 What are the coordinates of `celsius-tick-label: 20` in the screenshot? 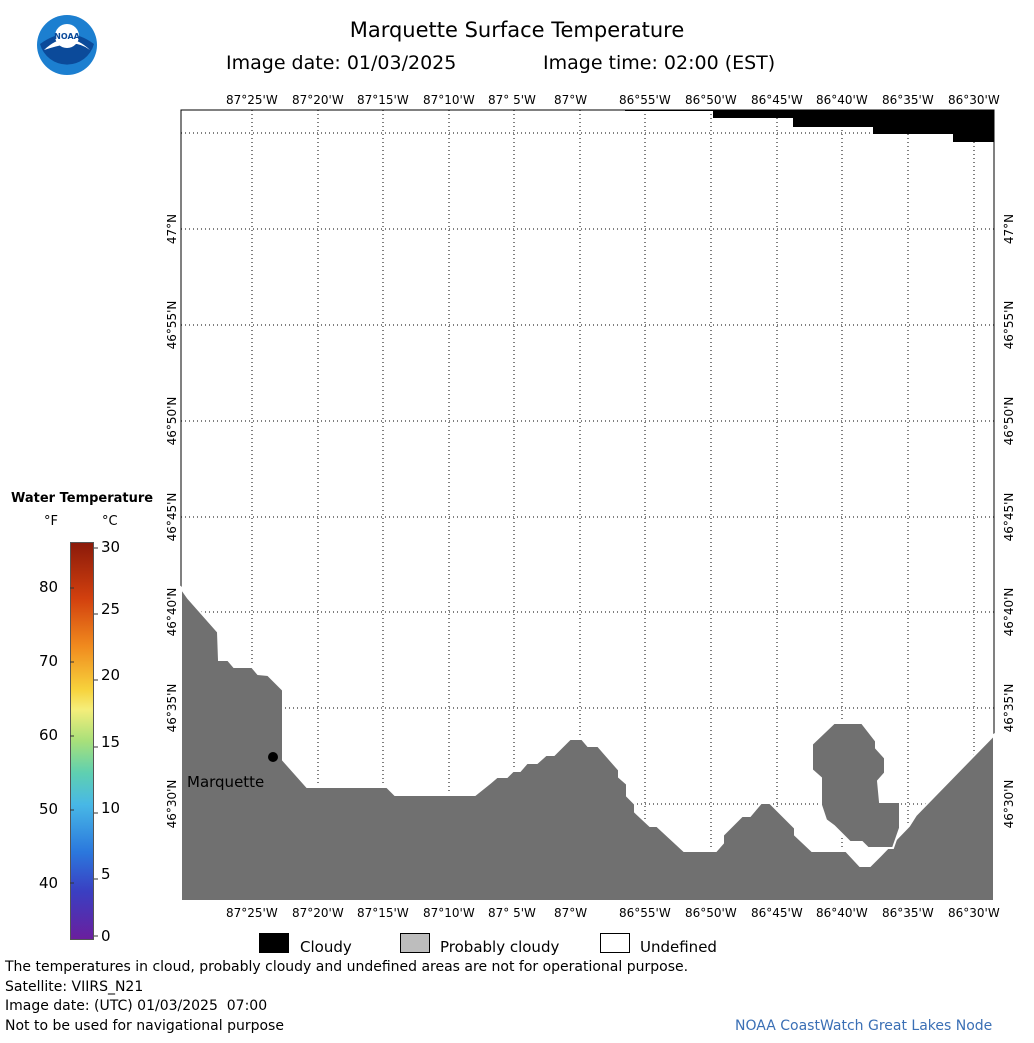 It's located at (111, 675).